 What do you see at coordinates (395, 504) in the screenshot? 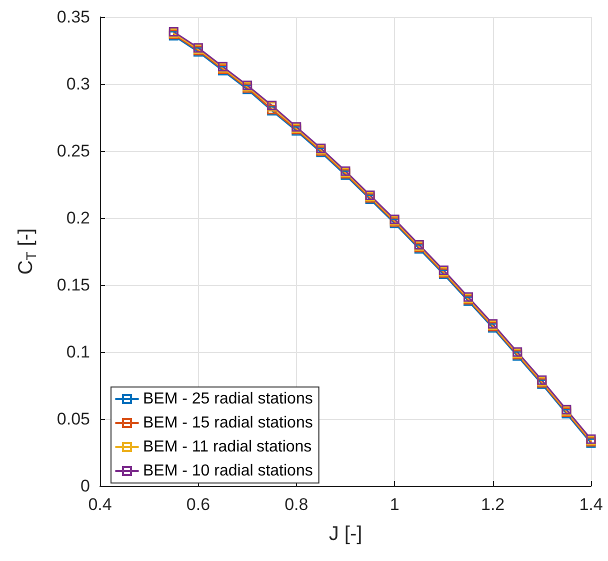
I see `x-tick-label: 1` at bounding box center [395, 504].